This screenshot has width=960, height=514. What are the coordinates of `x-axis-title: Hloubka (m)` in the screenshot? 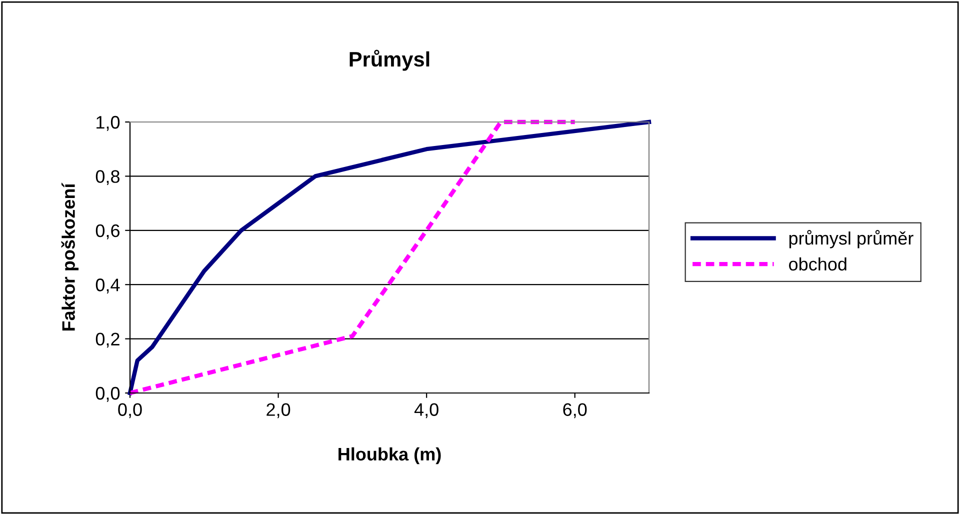 It's located at (389, 455).